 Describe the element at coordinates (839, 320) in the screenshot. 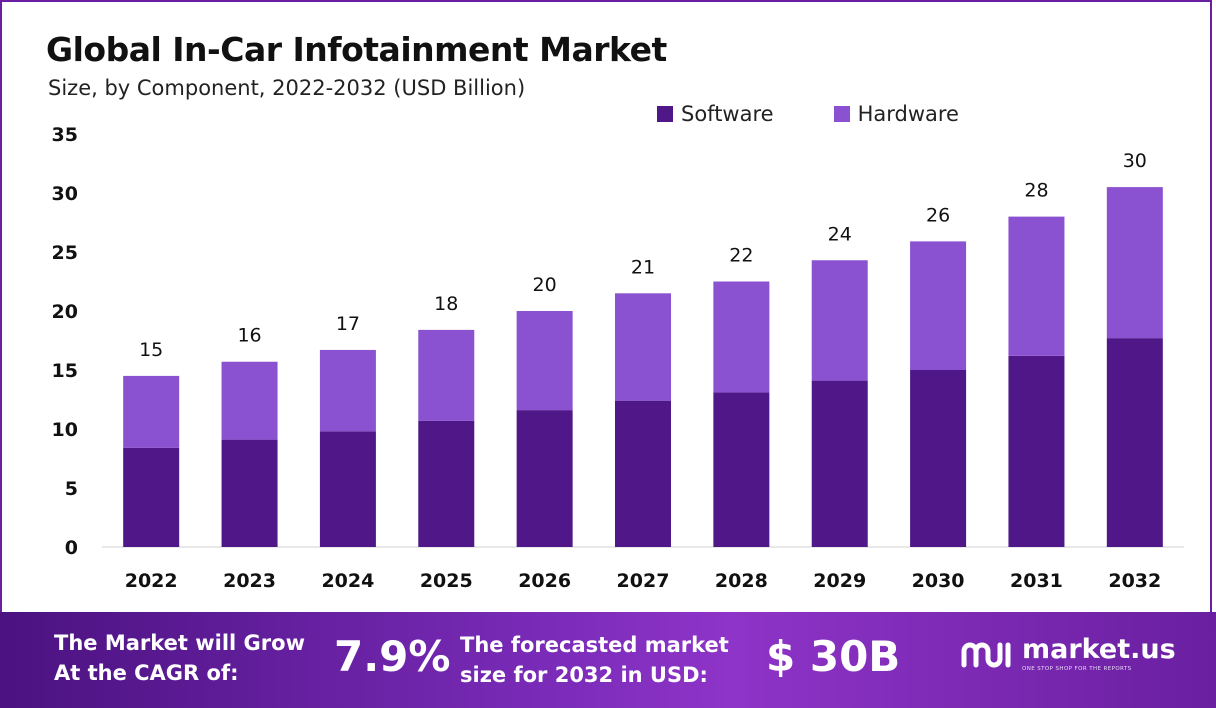

I see `bar-hardware-2029` at that location.